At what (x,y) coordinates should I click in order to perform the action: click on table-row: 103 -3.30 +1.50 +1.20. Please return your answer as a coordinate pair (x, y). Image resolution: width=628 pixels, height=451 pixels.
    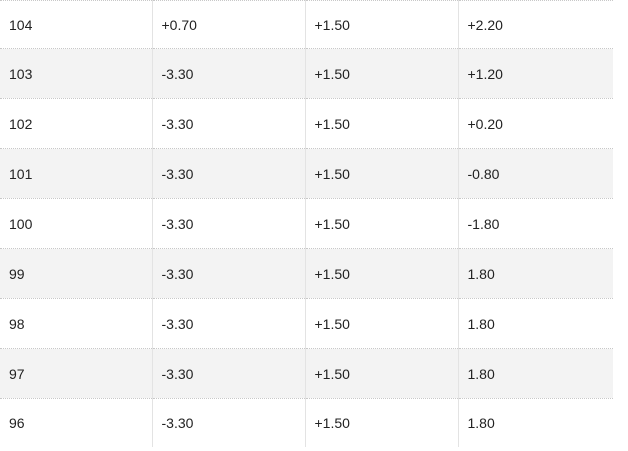
    Looking at the image, I should click on (306, 73).